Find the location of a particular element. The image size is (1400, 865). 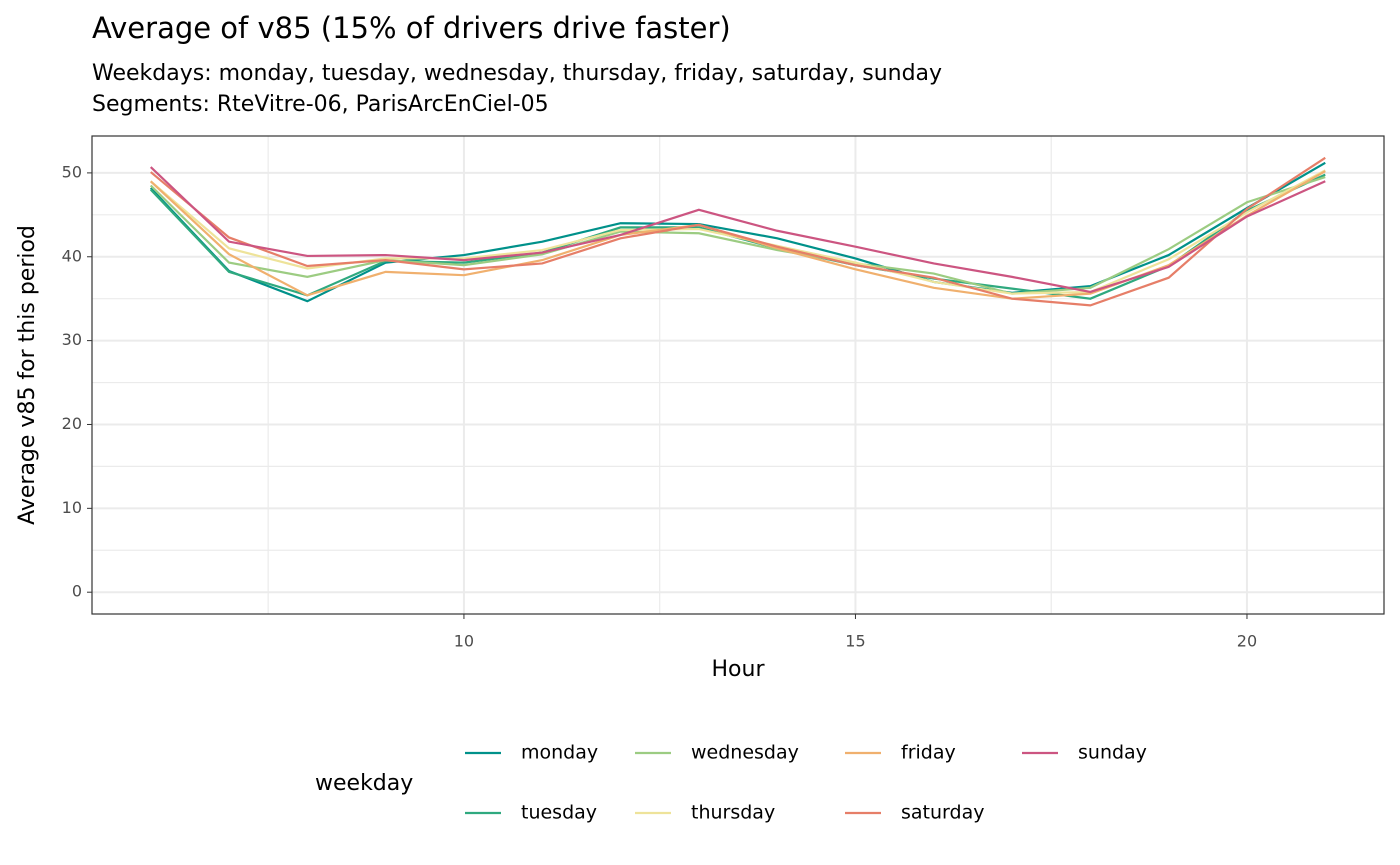

legend-title: weekday is located at coordinates (364, 783).